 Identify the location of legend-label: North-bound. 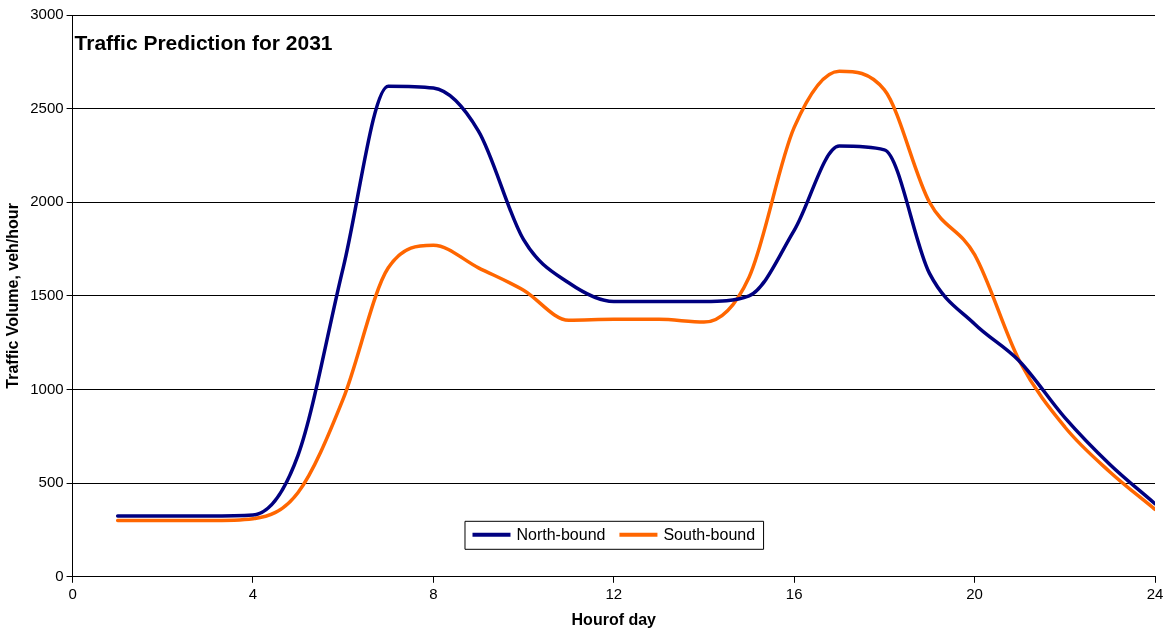
(561, 535).